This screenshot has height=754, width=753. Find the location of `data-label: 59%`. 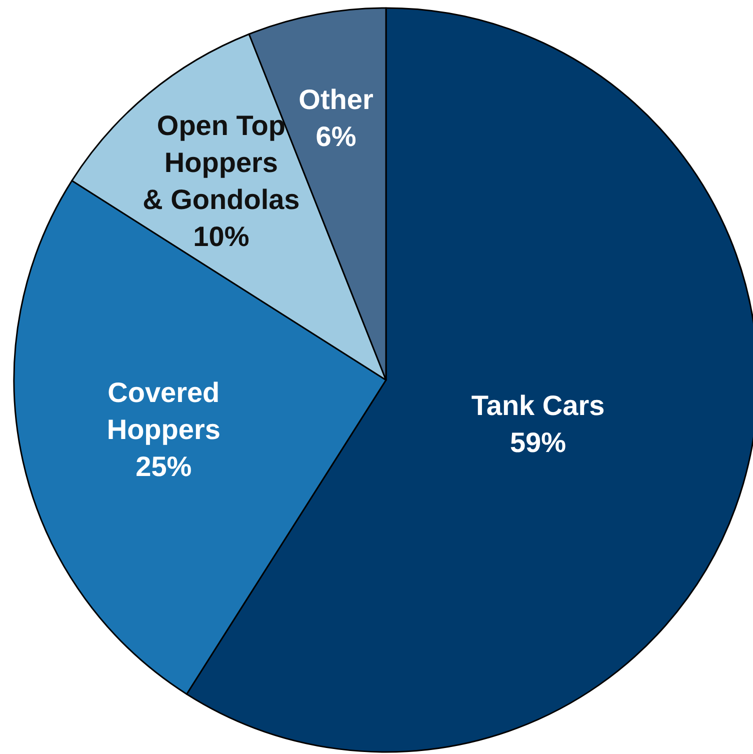

data-label: 59% is located at coordinates (538, 442).